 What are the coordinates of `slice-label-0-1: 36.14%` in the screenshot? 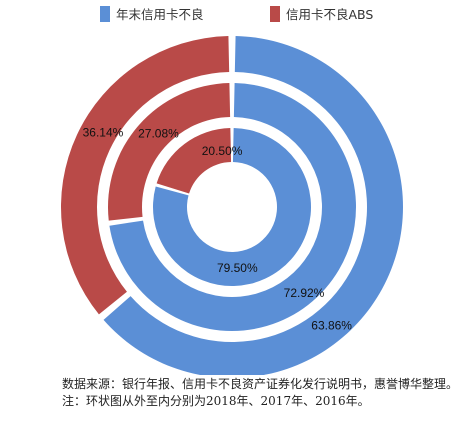 It's located at (103, 133).